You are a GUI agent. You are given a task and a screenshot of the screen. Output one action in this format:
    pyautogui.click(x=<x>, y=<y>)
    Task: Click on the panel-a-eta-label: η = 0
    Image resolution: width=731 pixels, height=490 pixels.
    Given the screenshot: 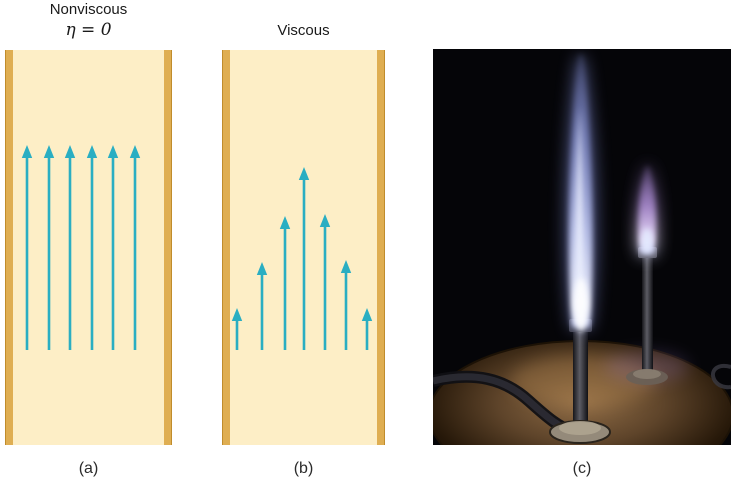 What is the action you would take?
    pyautogui.click(x=88, y=29)
    